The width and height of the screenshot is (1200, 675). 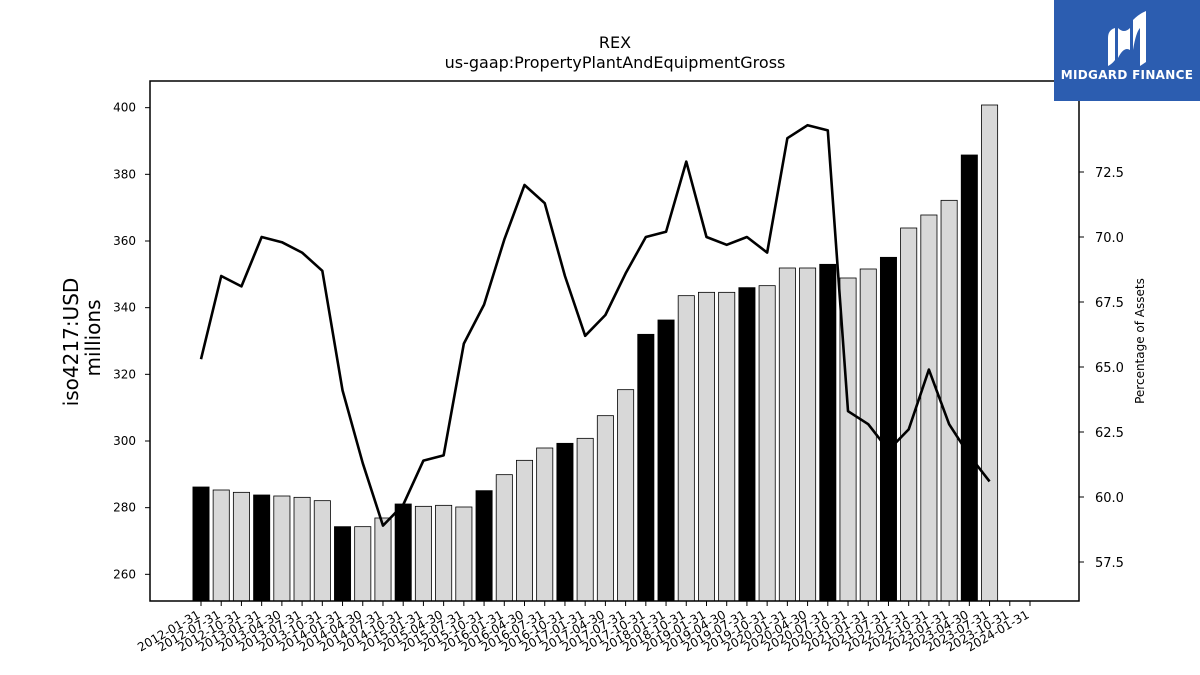 I want to click on y2-tick-label: 57.5, so click(x=1109, y=563).